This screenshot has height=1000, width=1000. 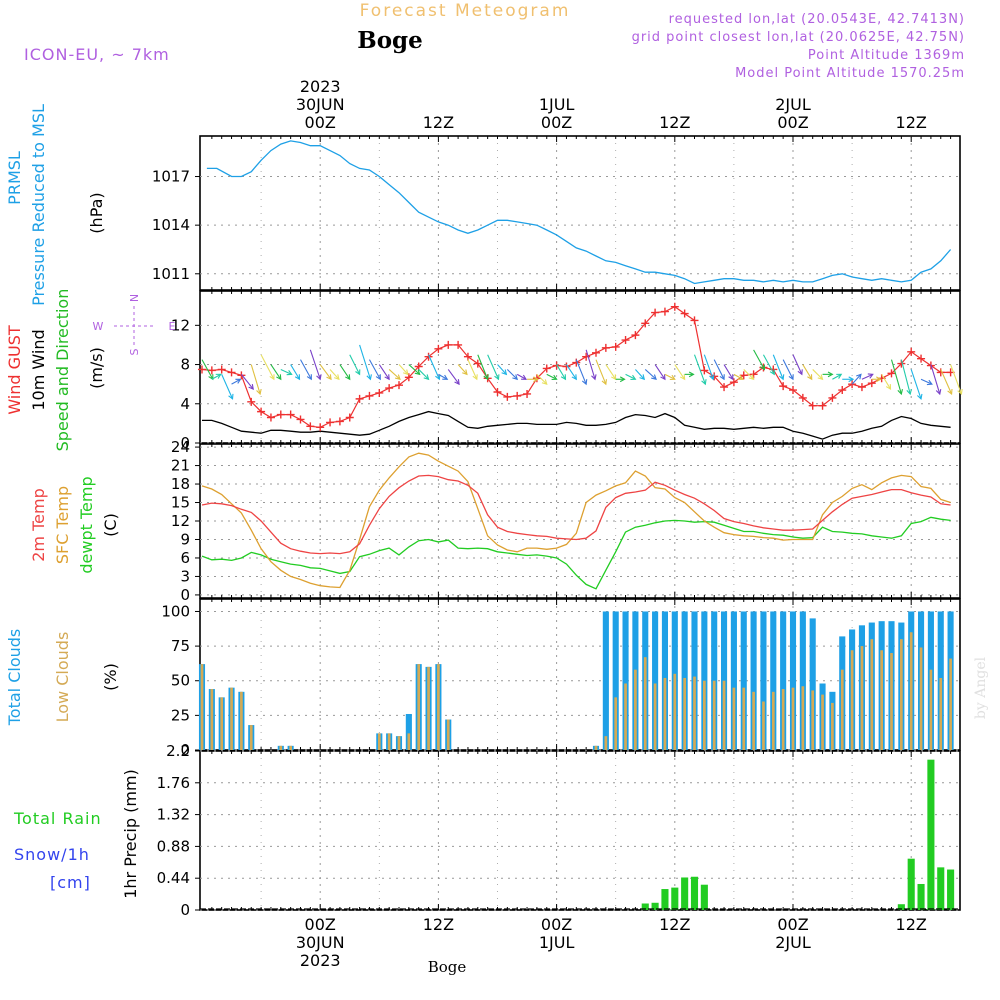 I want to click on top-time-label: 30JUN, so click(x=320, y=104).